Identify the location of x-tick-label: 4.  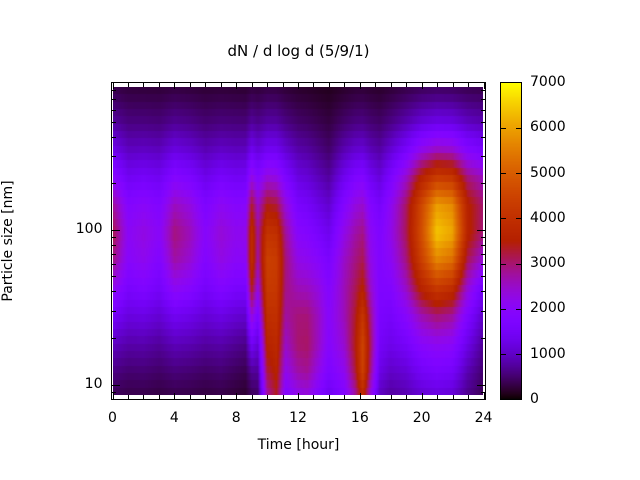
(174, 418).